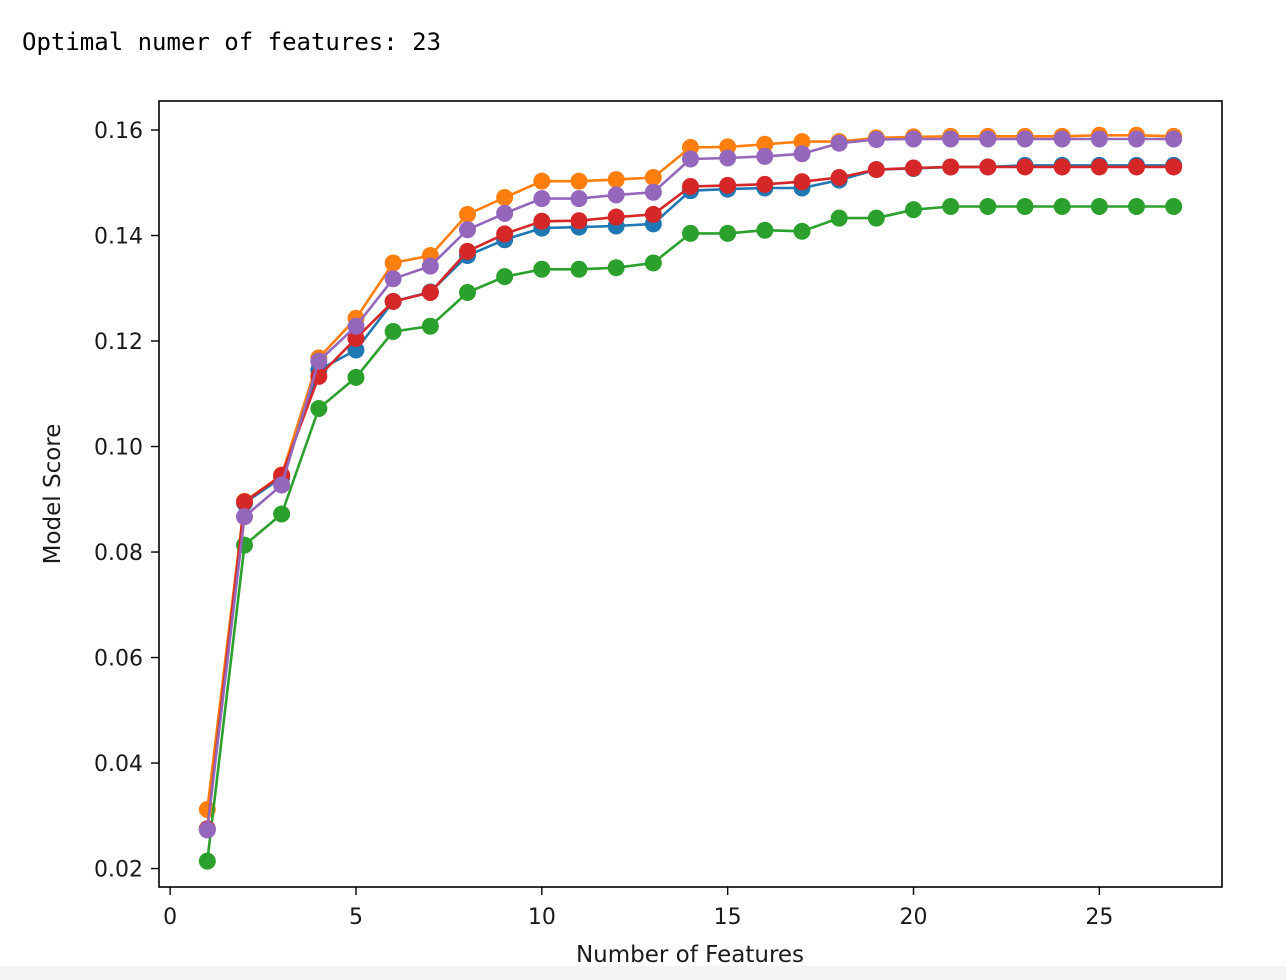 The height and width of the screenshot is (980, 1286). I want to click on x-tick-label: 20, so click(914, 917).